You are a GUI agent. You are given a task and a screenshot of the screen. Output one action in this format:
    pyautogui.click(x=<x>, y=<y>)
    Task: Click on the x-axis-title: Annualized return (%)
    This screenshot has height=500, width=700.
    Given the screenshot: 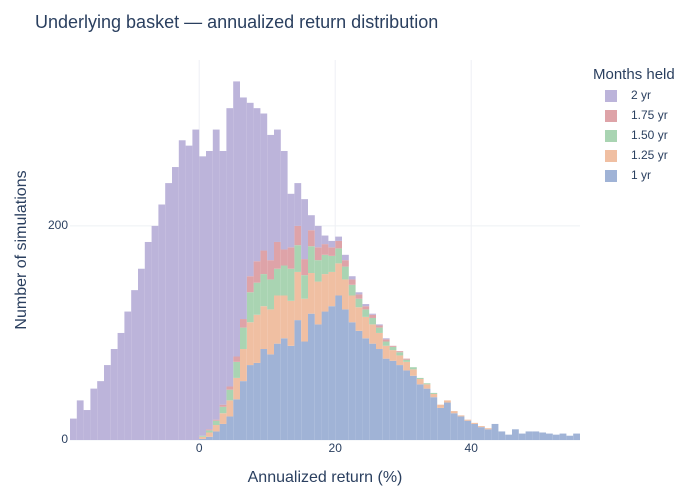 What is the action you would take?
    pyautogui.click(x=325, y=477)
    